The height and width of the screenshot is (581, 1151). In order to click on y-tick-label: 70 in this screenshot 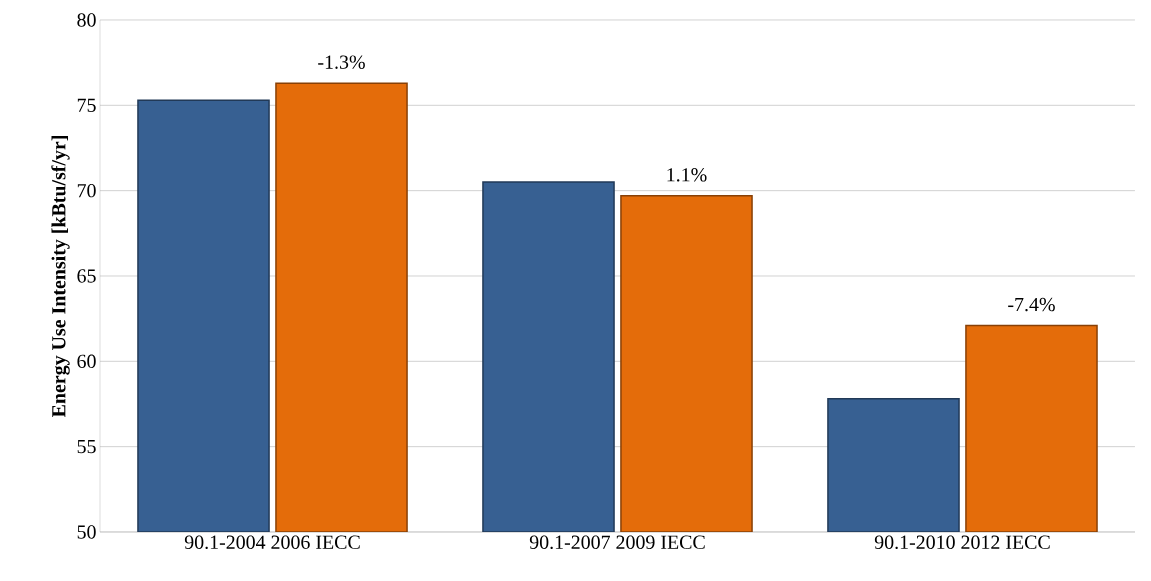, I will do `click(86, 190)`.